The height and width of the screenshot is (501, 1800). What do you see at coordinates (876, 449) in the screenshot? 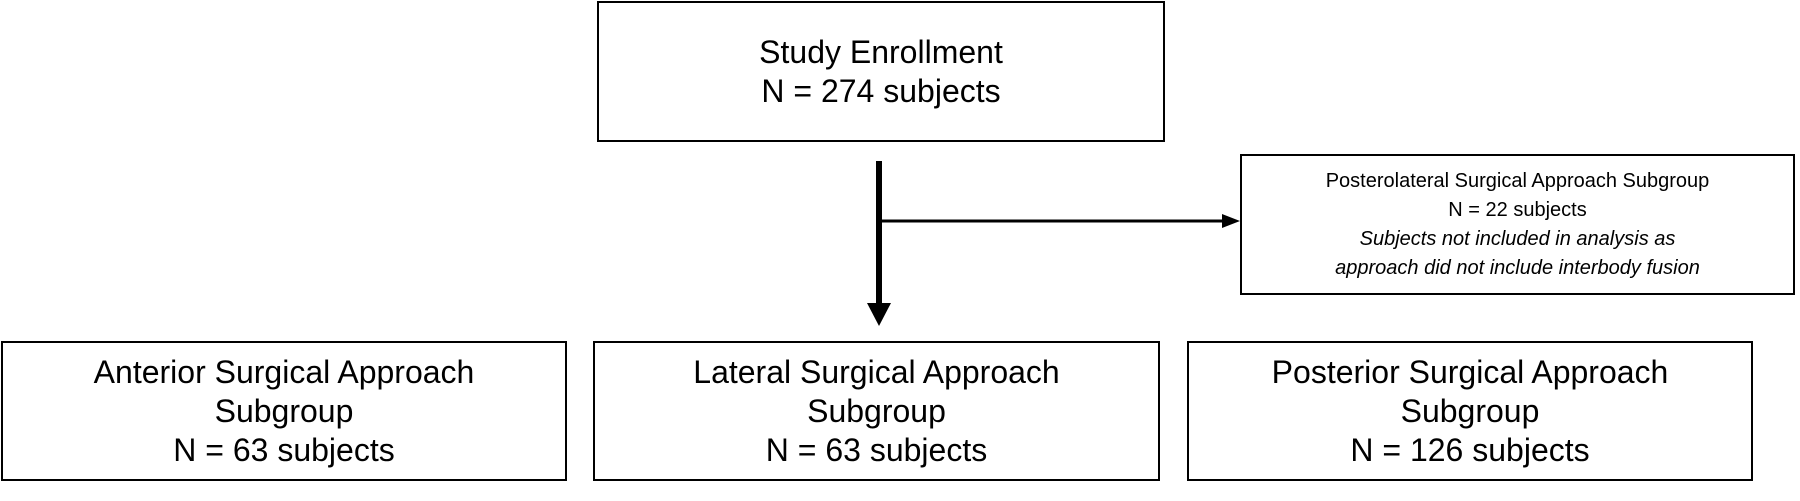
I see `lateral-subgroup-count: N = 63 subjects` at bounding box center [876, 449].